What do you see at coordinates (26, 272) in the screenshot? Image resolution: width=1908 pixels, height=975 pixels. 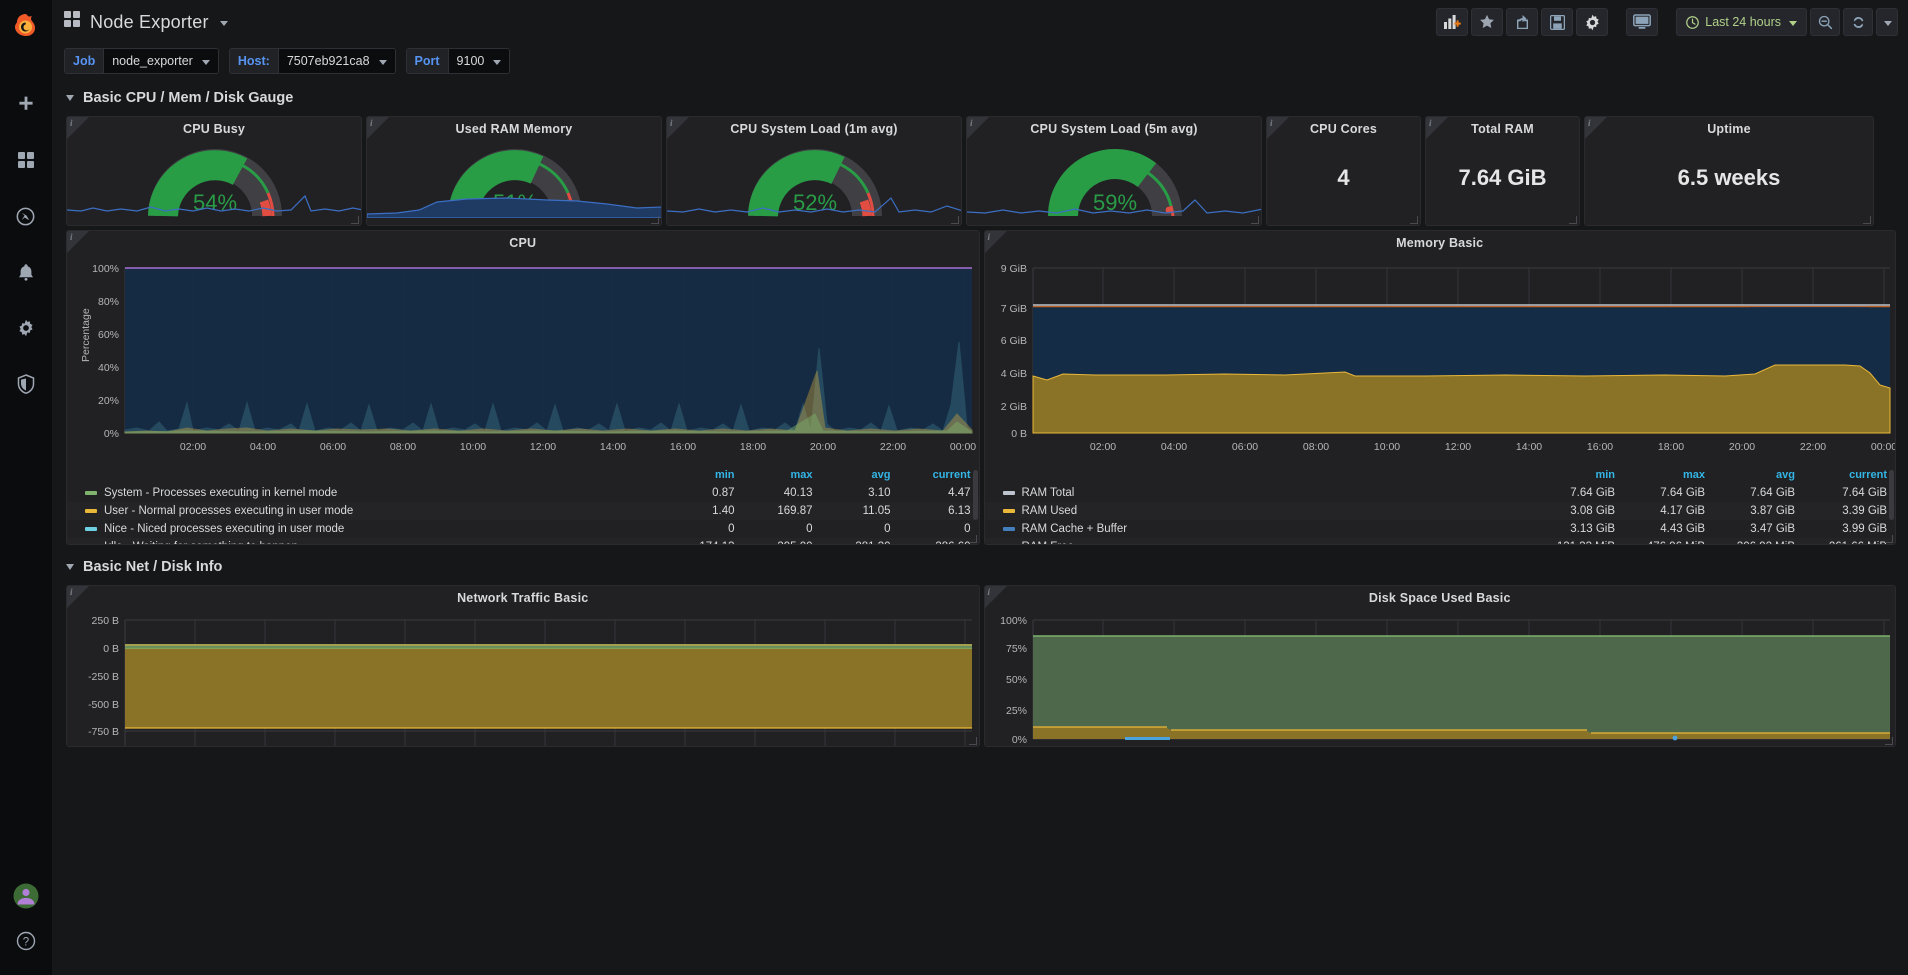 I see `sidebar-item-alerting` at bounding box center [26, 272].